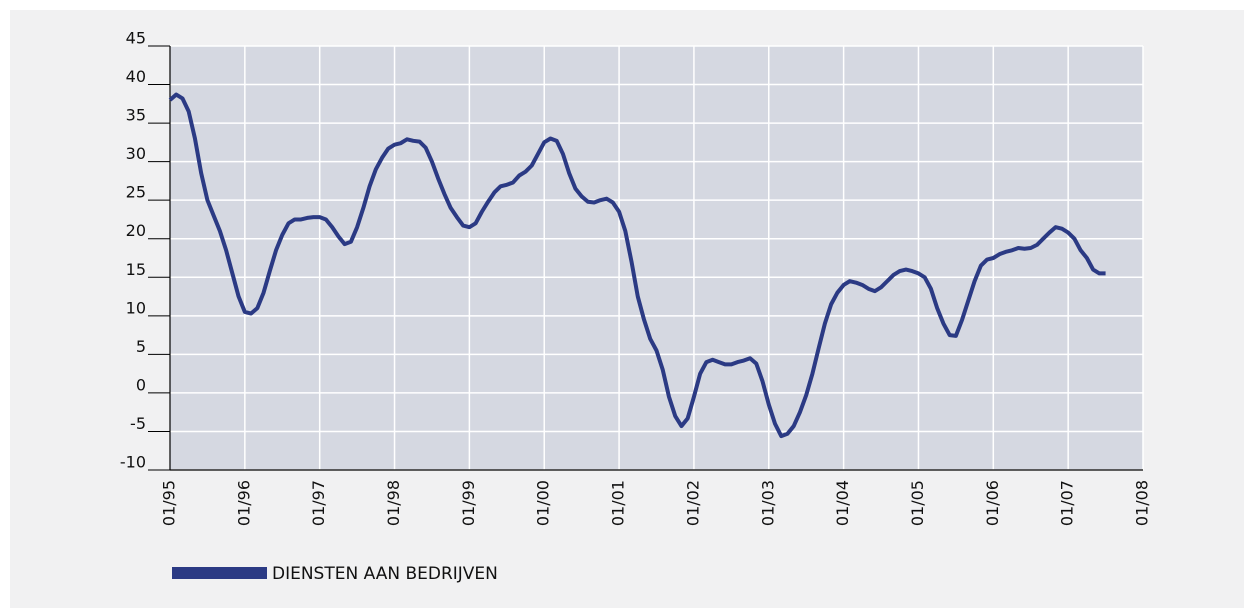 The width and height of the screenshot is (1244, 612). What do you see at coordinates (133, 462) in the screenshot?
I see `y-tick-label: -10` at bounding box center [133, 462].